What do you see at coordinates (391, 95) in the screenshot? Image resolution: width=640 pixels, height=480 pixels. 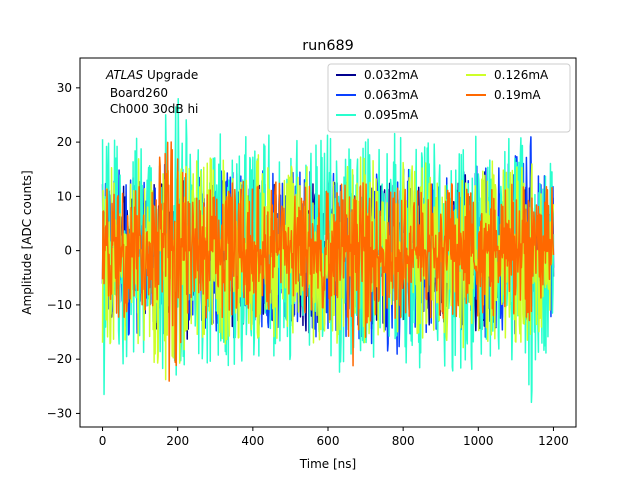 I see `legend-label: 0.063mA` at bounding box center [391, 95].